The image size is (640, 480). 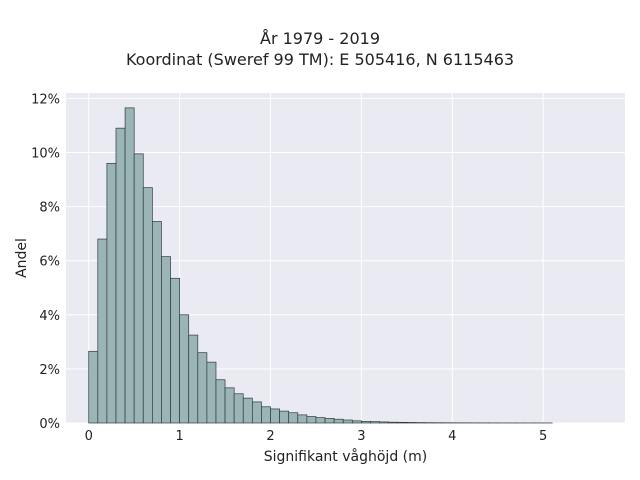 What do you see at coordinates (179, 436) in the screenshot?
I see `x-tick-label: 1` at bounding box center [179, 436].